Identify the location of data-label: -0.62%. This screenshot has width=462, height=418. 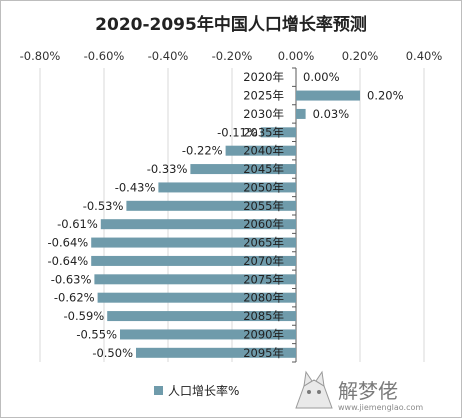
(74, 298).